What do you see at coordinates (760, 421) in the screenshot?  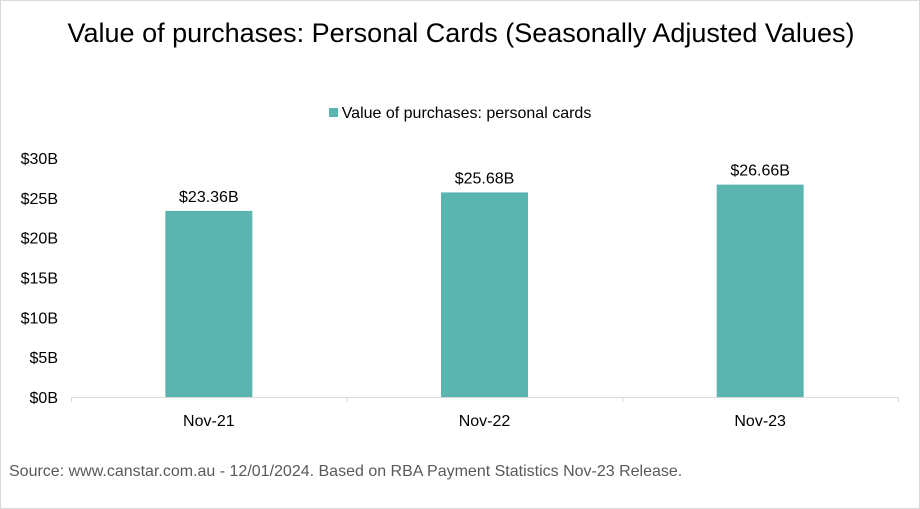 I see `x-tick-label: Nov-23` at bounding box center [760, 421].